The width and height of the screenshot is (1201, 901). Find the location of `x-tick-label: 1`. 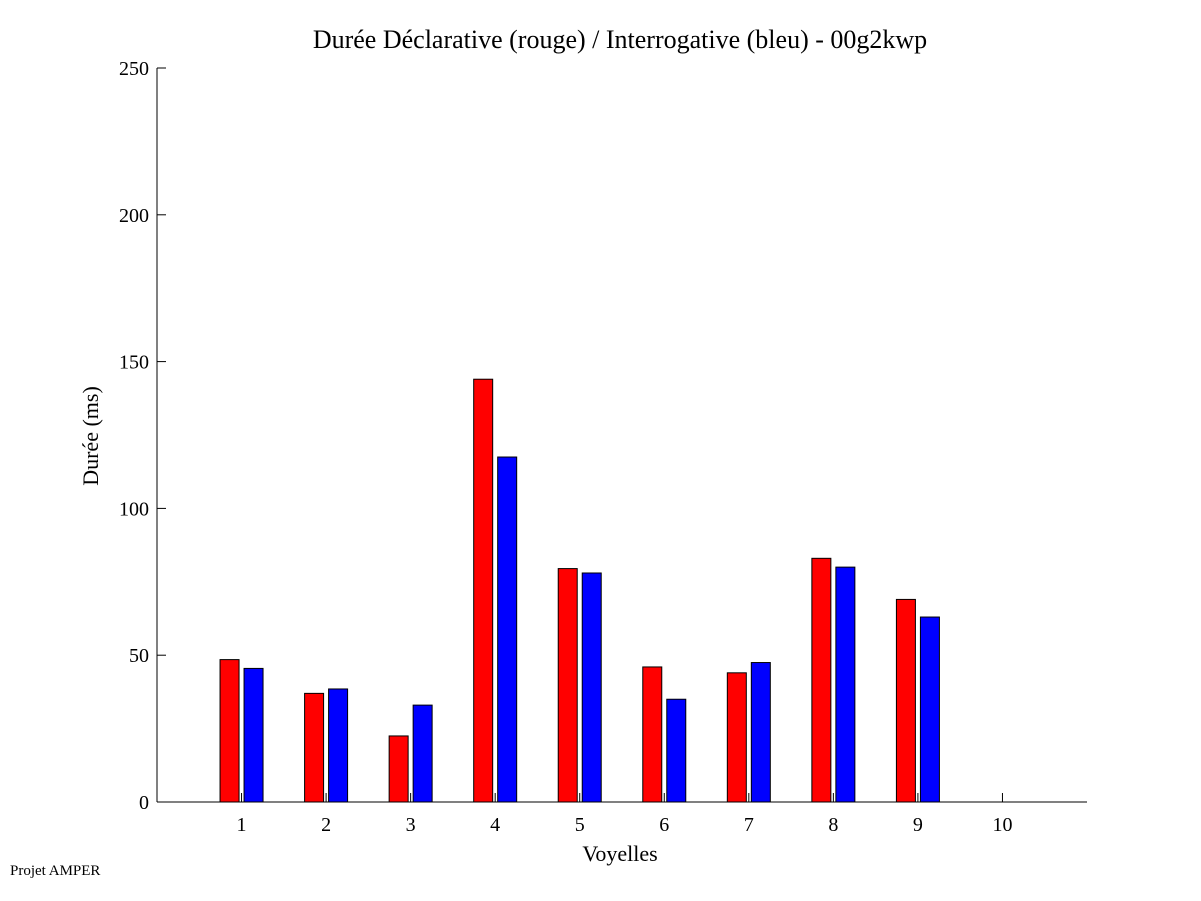

x-tick-label: 1 is located at coordinates (242, 825).